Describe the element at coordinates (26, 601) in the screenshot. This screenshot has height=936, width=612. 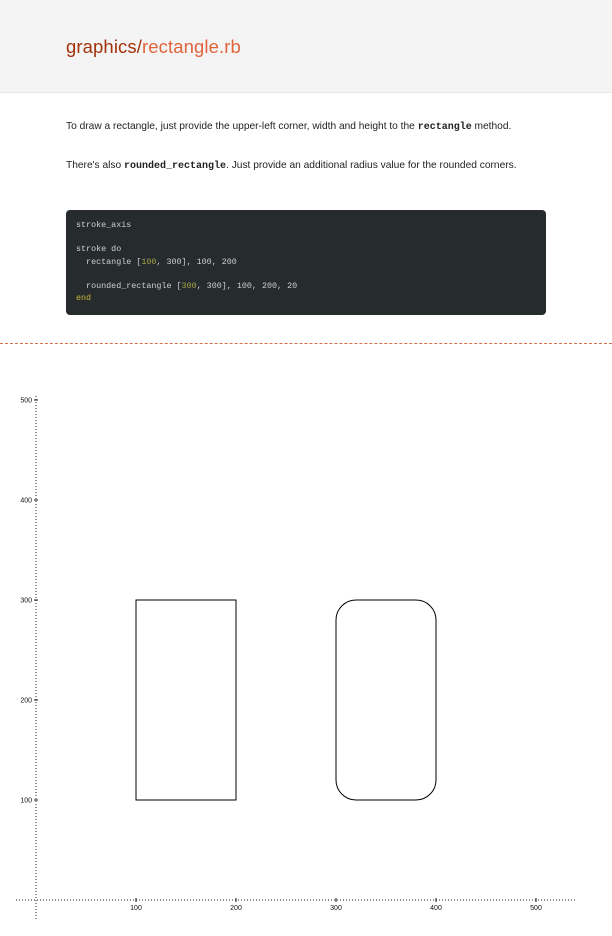
I see `y-tick-label-300: 300` at that location.